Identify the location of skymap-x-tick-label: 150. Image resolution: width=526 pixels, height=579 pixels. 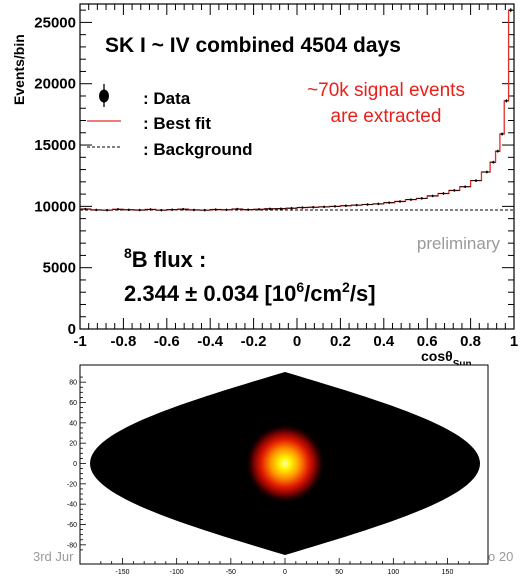
(448, 572).